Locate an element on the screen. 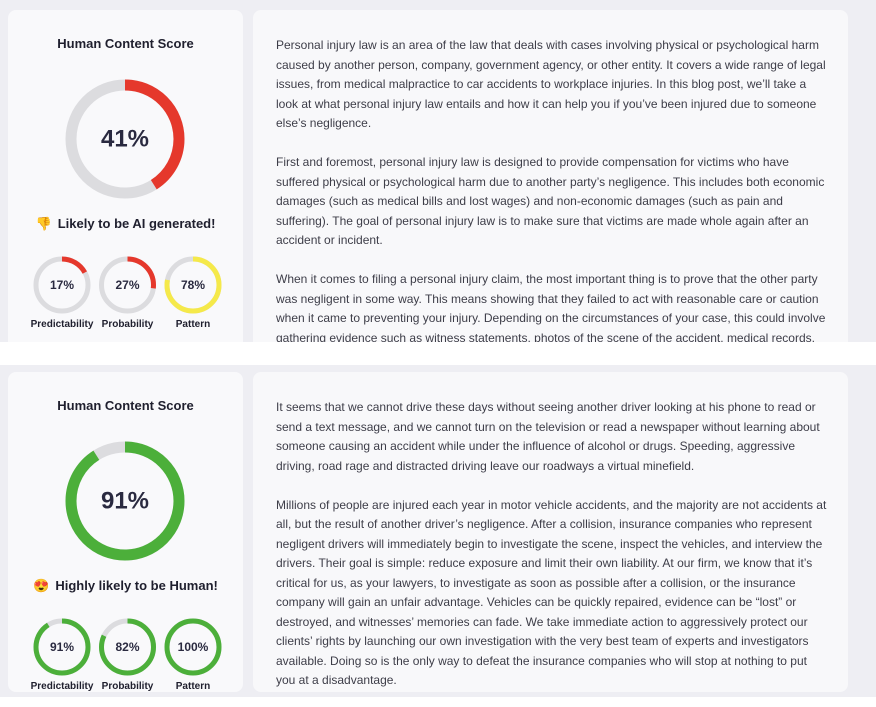  verdict: 👎 Likely to be AI generated! is located at coordinates (125, 224).